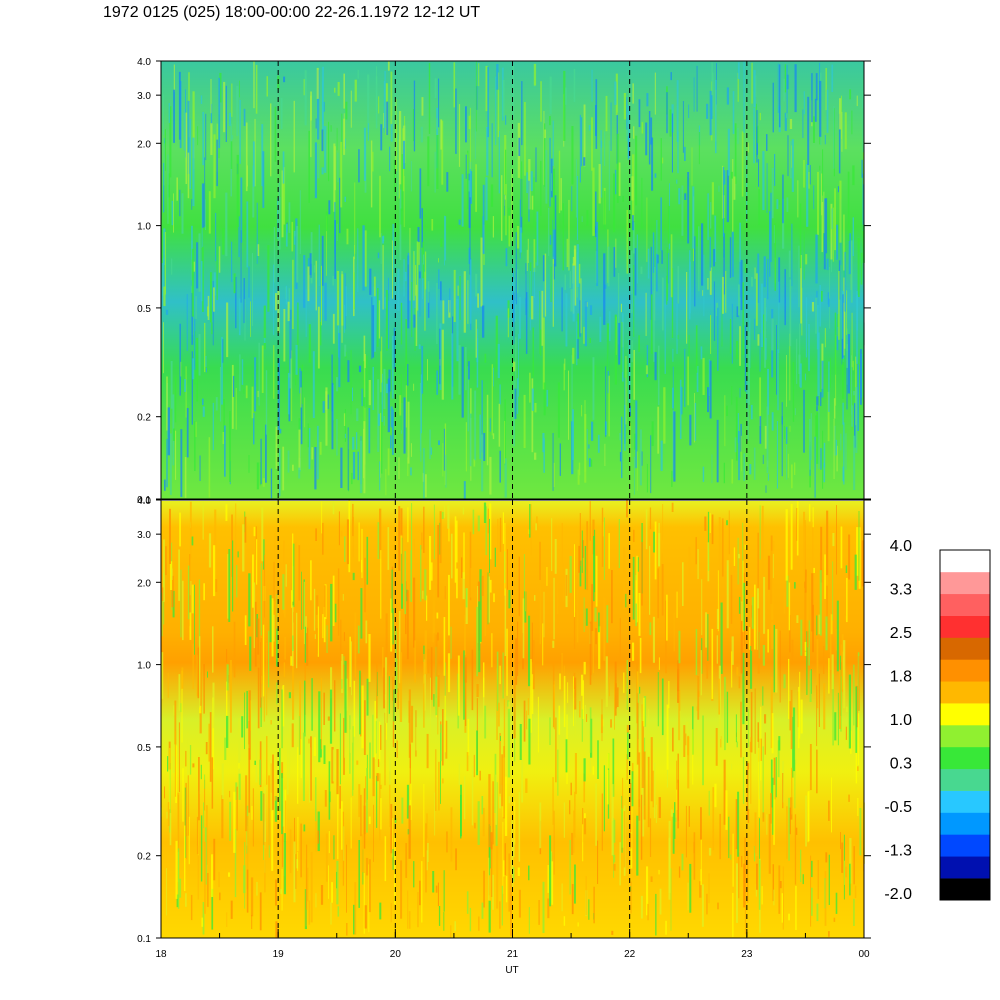 The height and width of the screenshot is (1000, 1000). Describe the element at coordinates (144, 418) in the screenshot. I see `y-tick-label: 0.2` at that location.